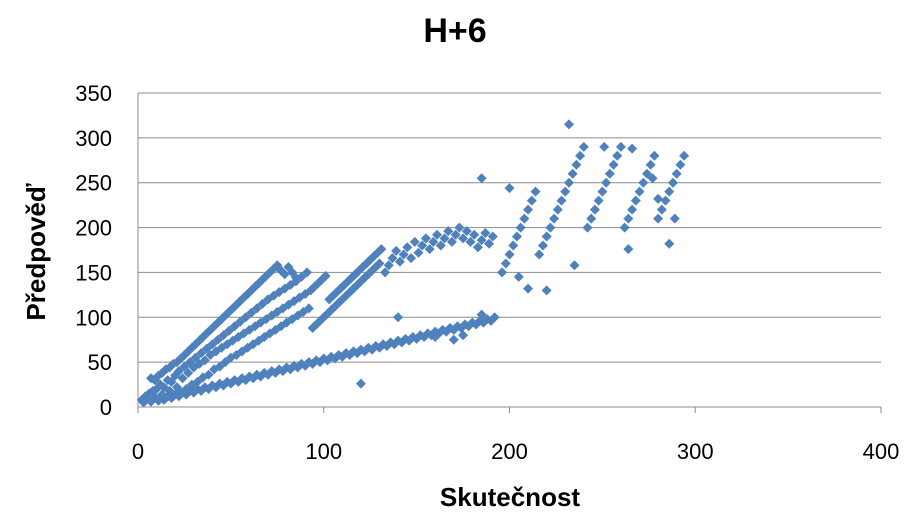 This screenshot has height=513, width=908. What do you see at coordinates (510, 497) in the screenshot?
I see `x-axis-title: Skutečnost` at bounding box center [510, 497].